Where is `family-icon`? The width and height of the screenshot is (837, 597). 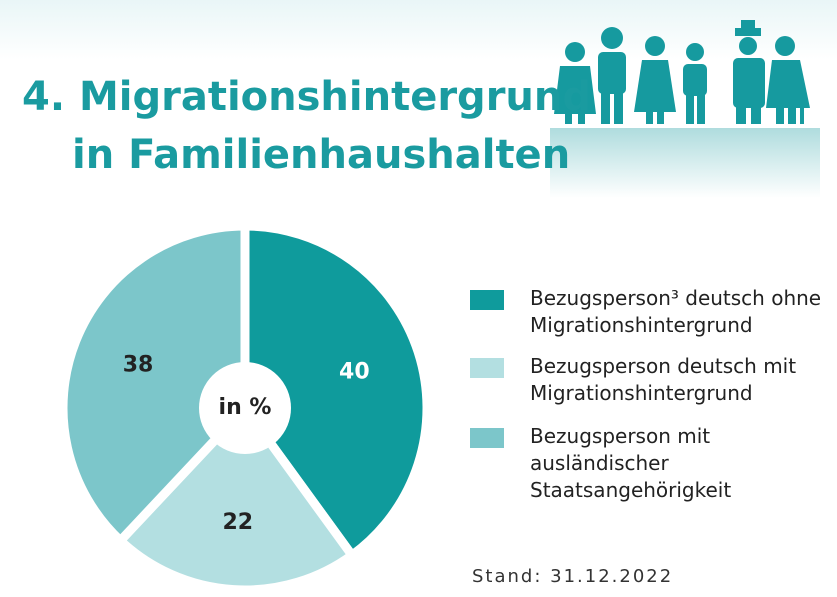 family-icon is located at coordinates (682, 72).